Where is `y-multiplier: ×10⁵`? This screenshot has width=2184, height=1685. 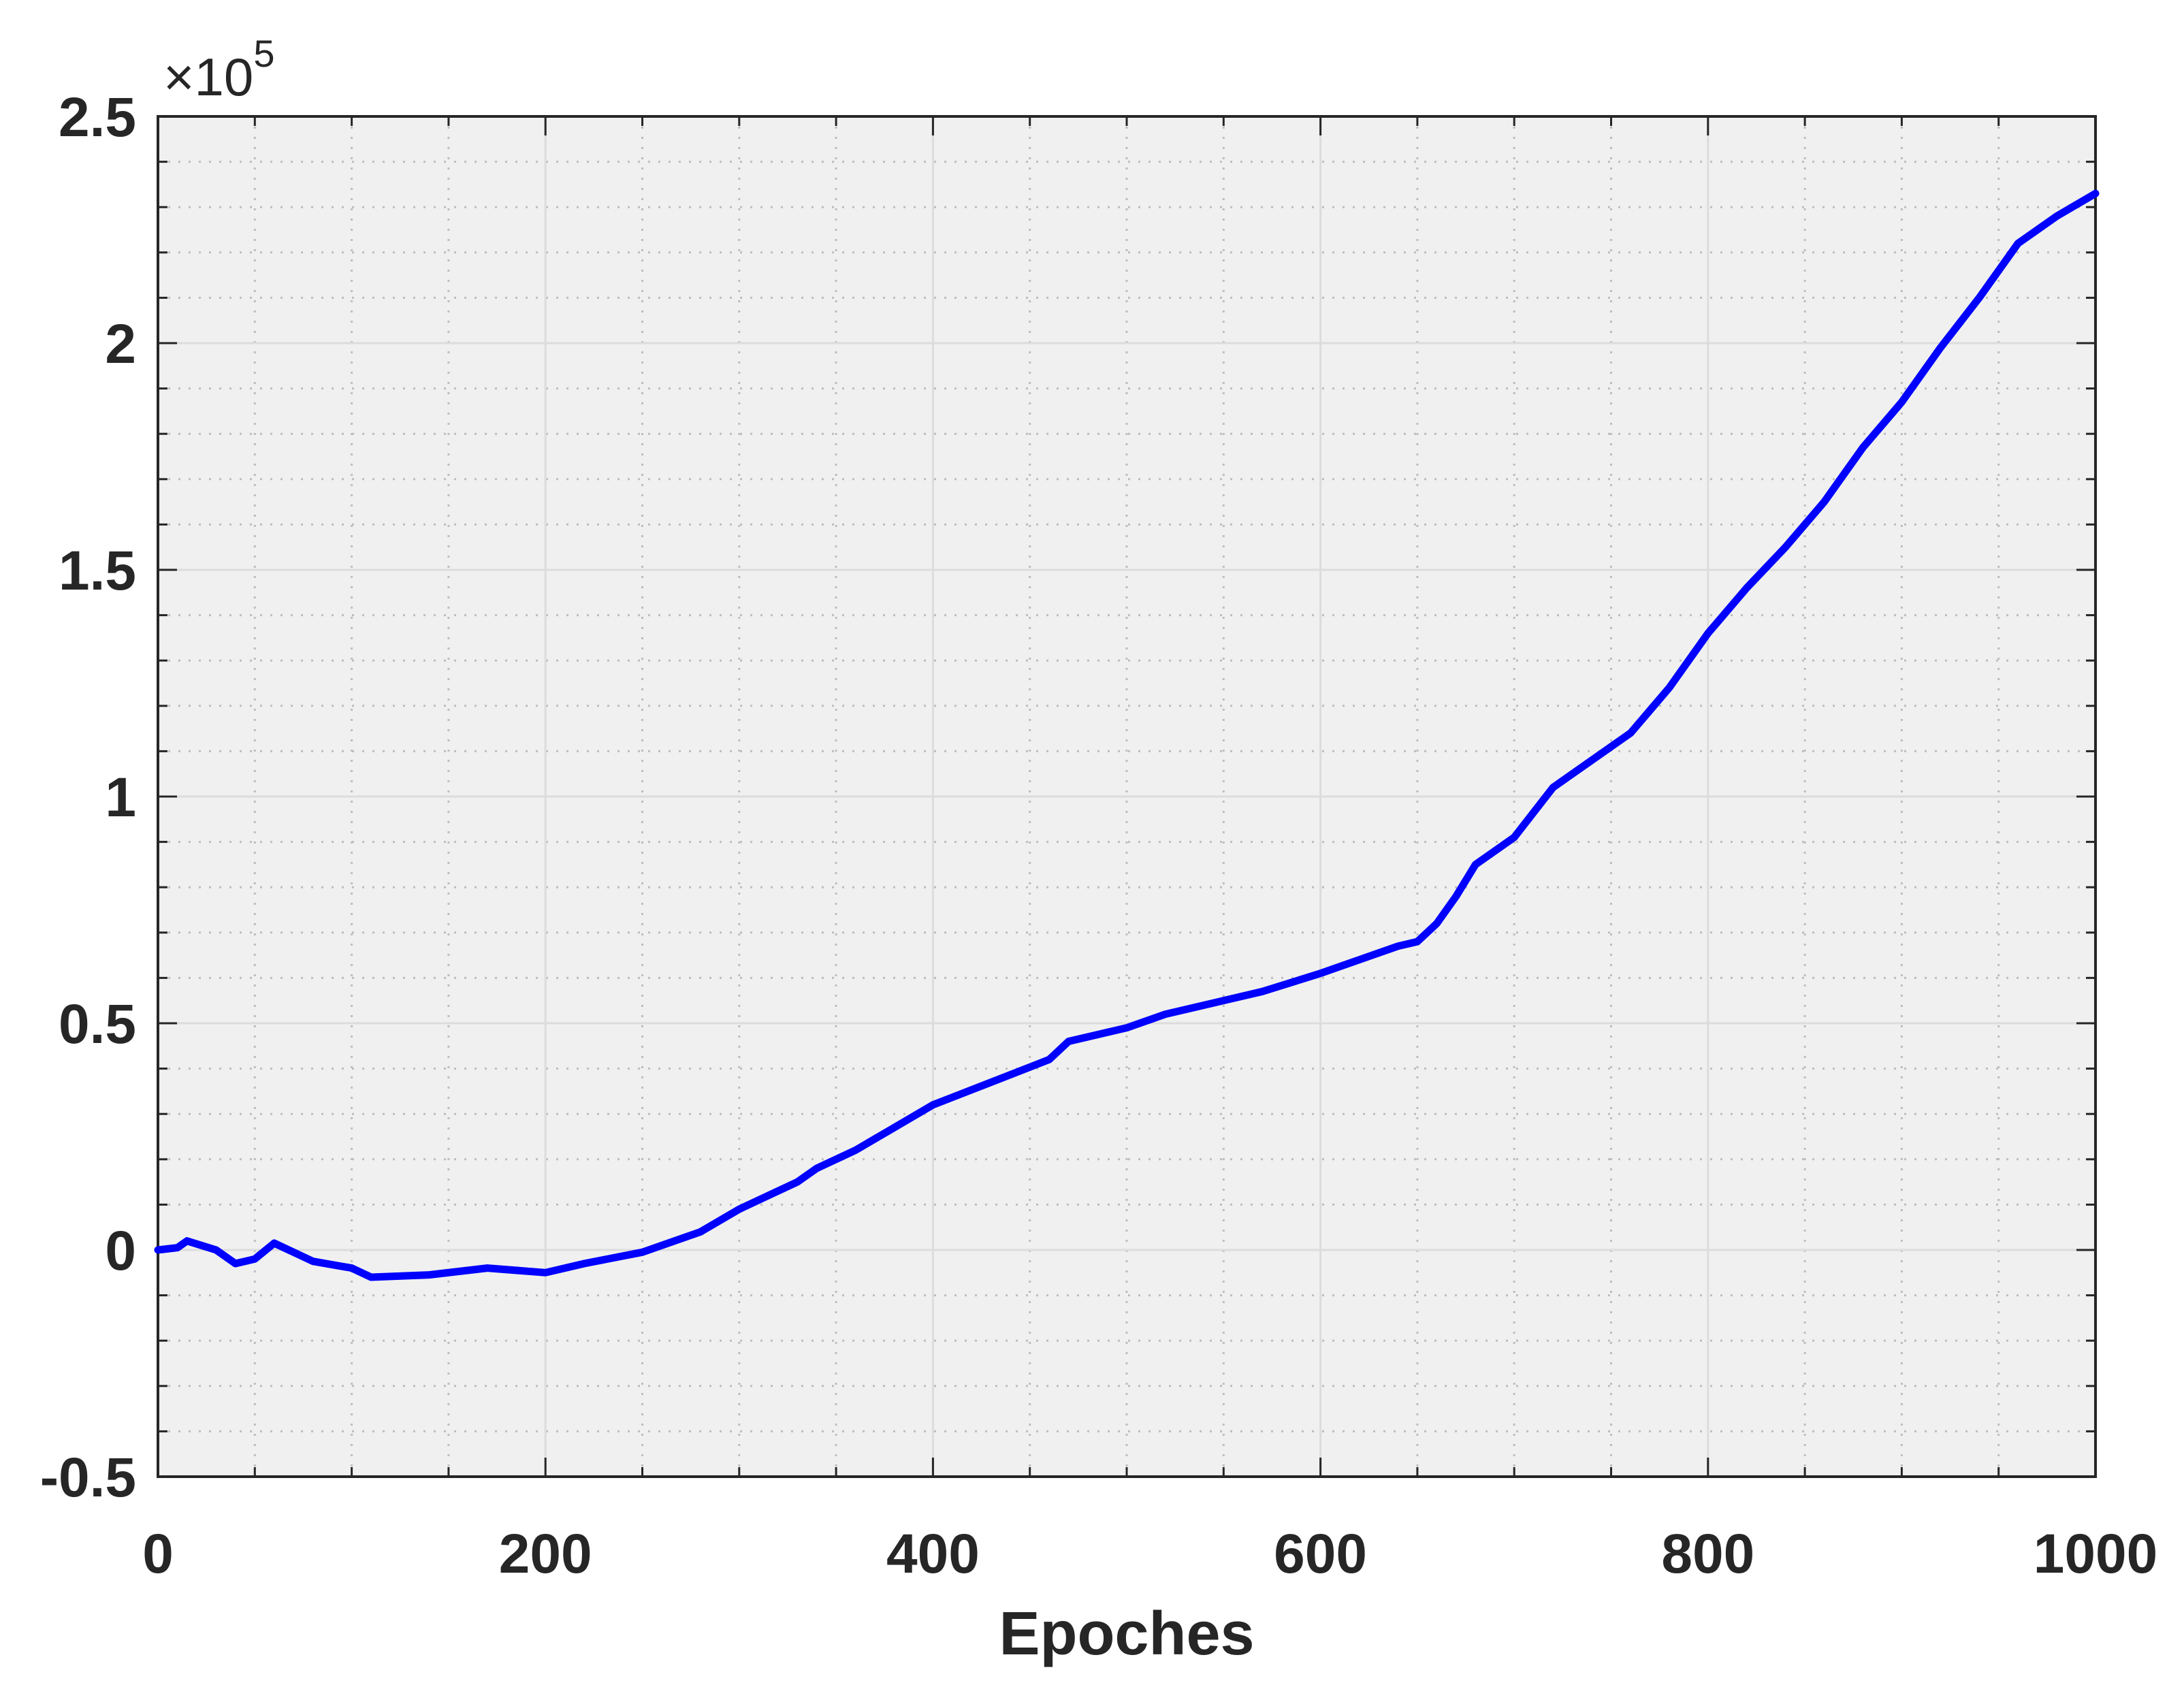
y-multiplier: ×10⁵ is located at coordinates (219, 69).